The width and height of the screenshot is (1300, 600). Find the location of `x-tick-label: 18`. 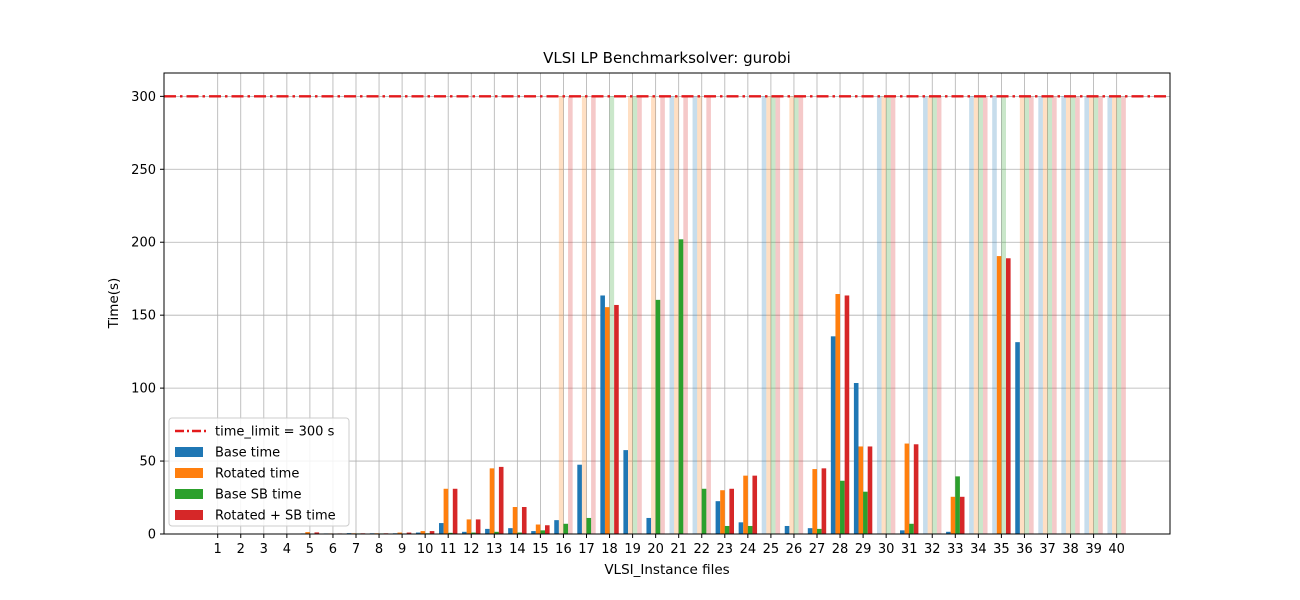

x-tick-label: 18 is located at coordinates (609, 549).